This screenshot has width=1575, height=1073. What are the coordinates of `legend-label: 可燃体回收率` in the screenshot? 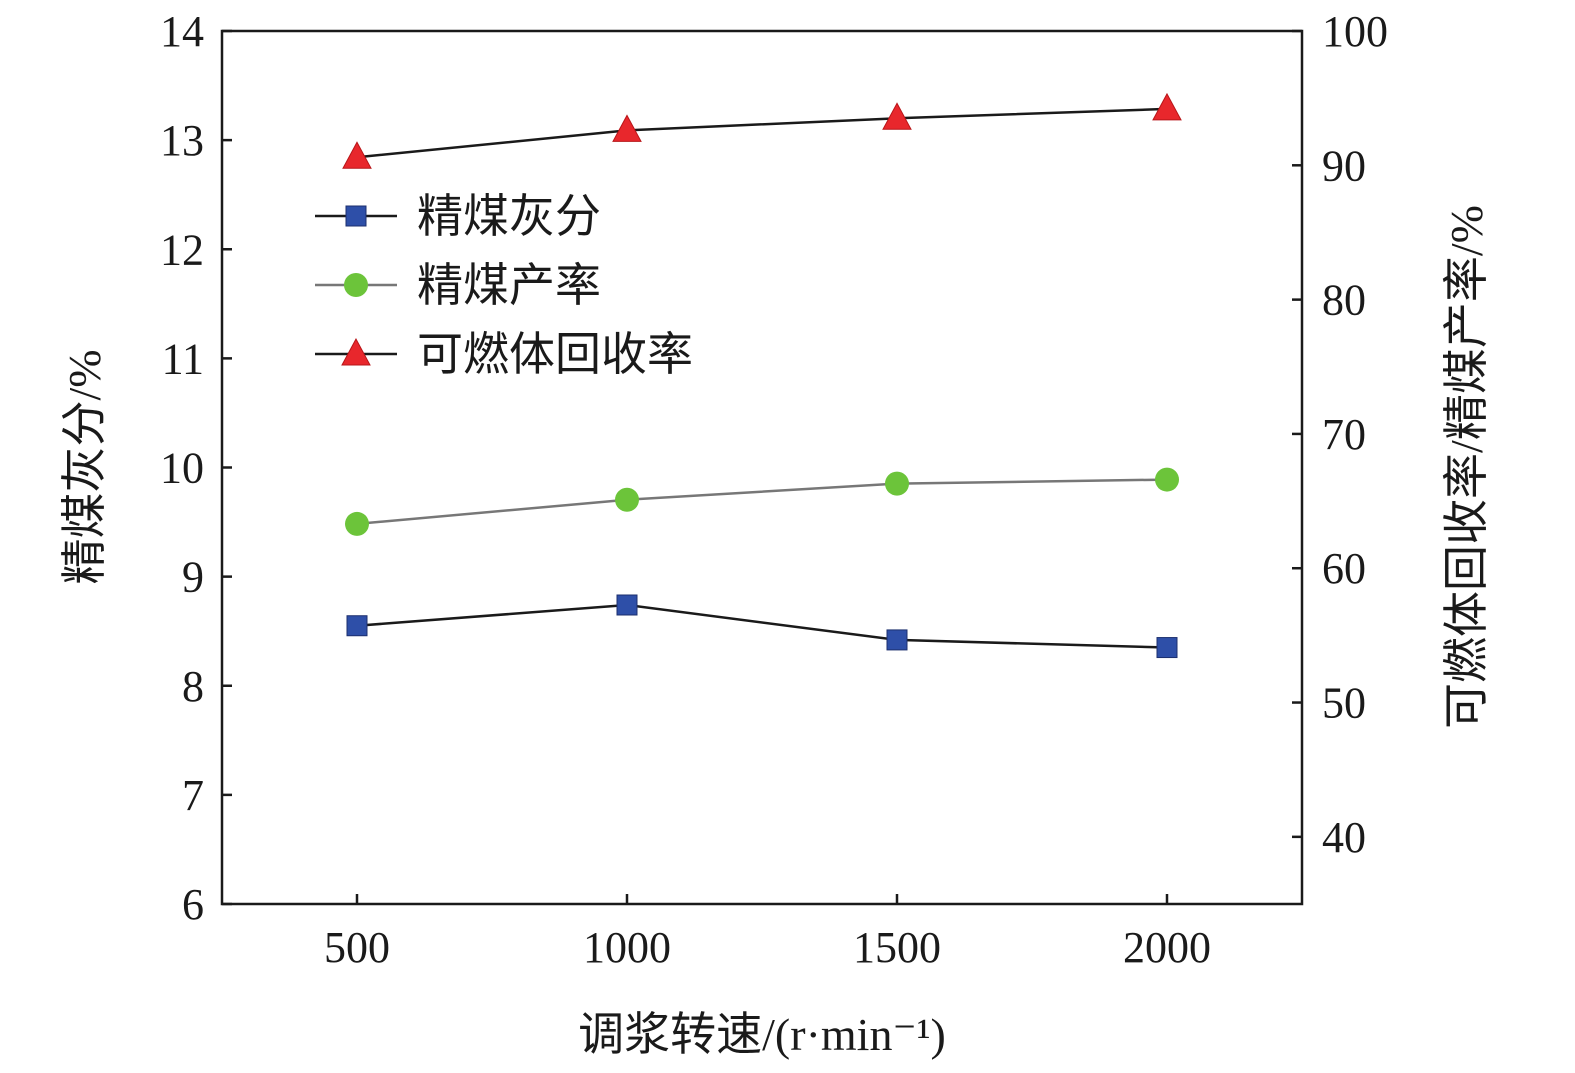 It's located at (555, 354).